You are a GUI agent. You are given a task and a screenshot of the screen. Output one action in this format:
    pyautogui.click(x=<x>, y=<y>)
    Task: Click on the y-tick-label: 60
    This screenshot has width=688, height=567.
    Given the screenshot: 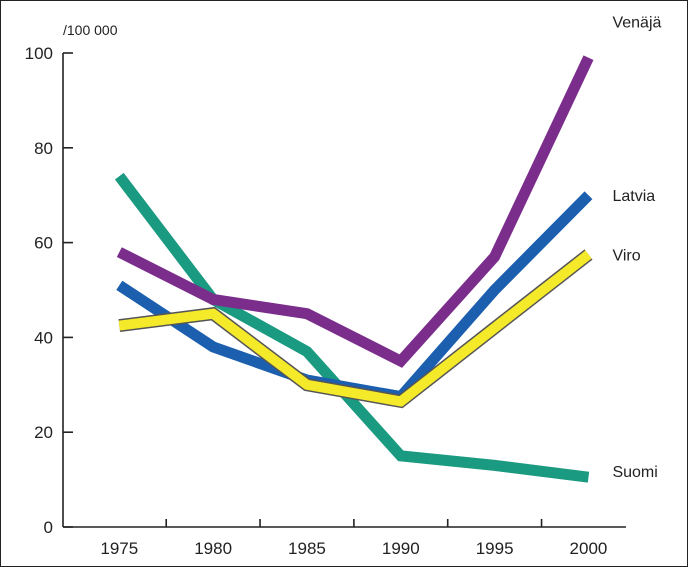 What is the action you would take?
    pyautogui.click(x=43, y=243)
    